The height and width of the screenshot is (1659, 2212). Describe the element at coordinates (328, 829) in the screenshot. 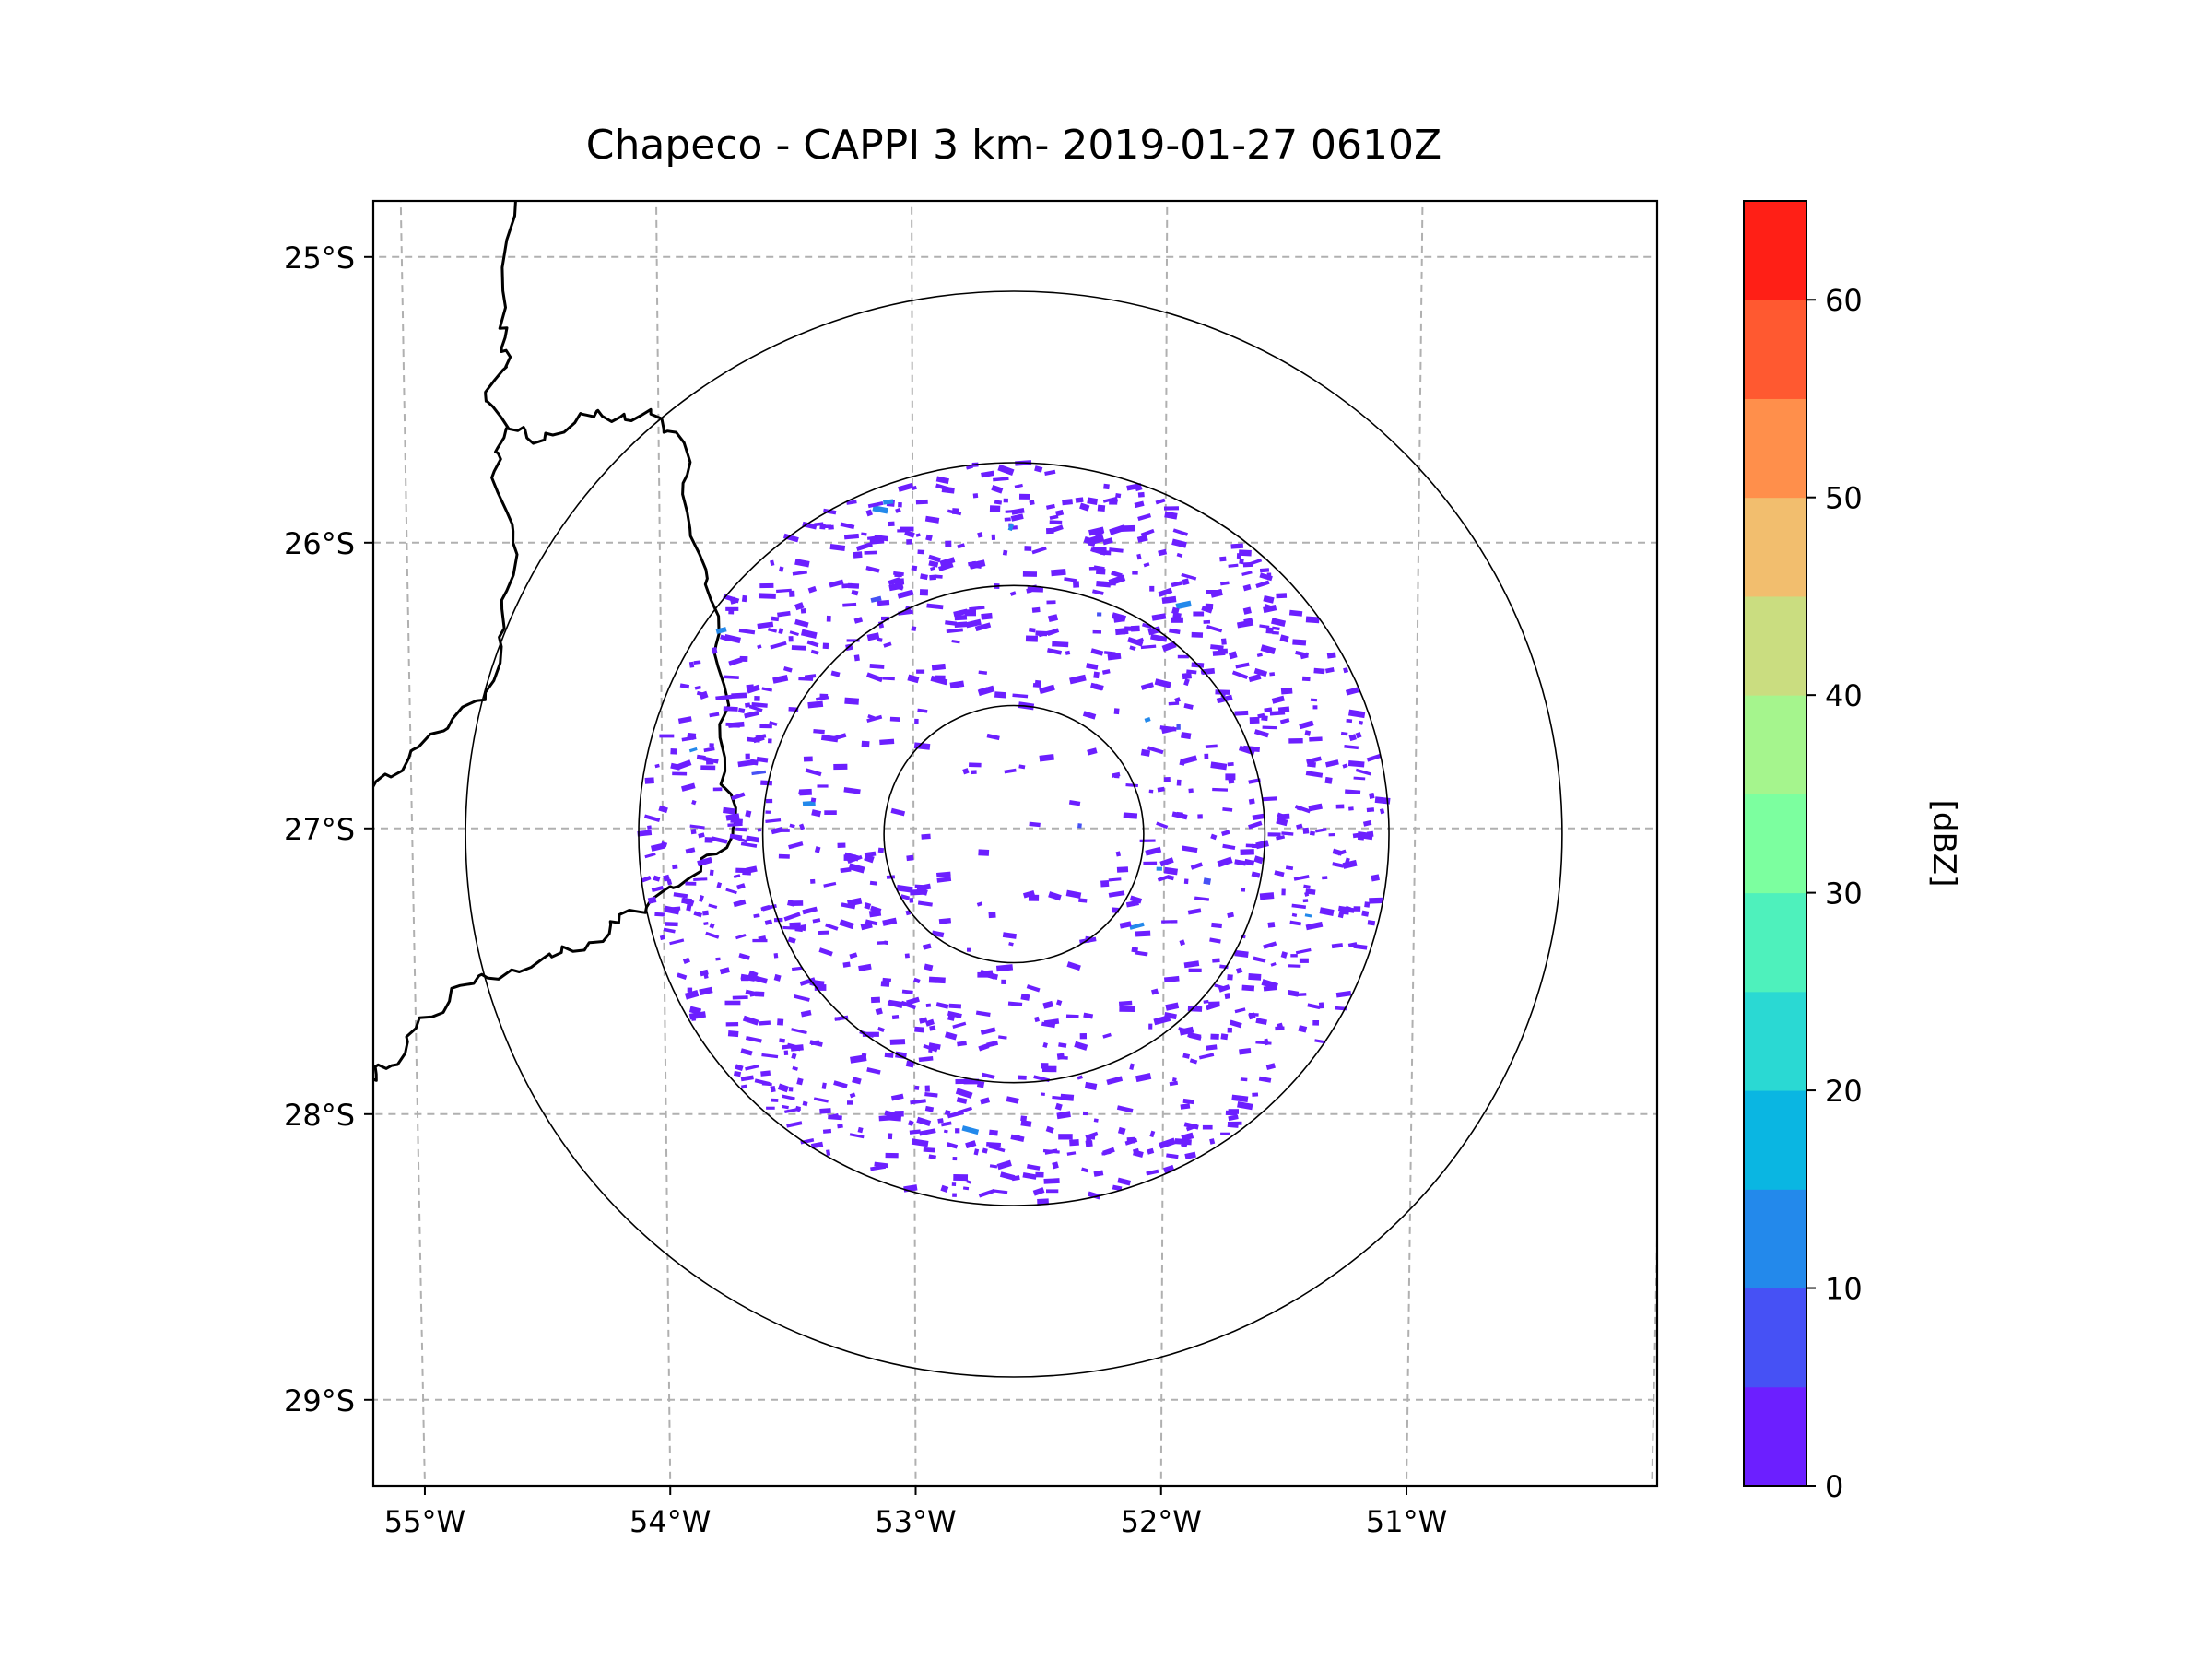

I see `latitude-axis: 25°S 26°S 27°S 28°S 29°S` at that location.